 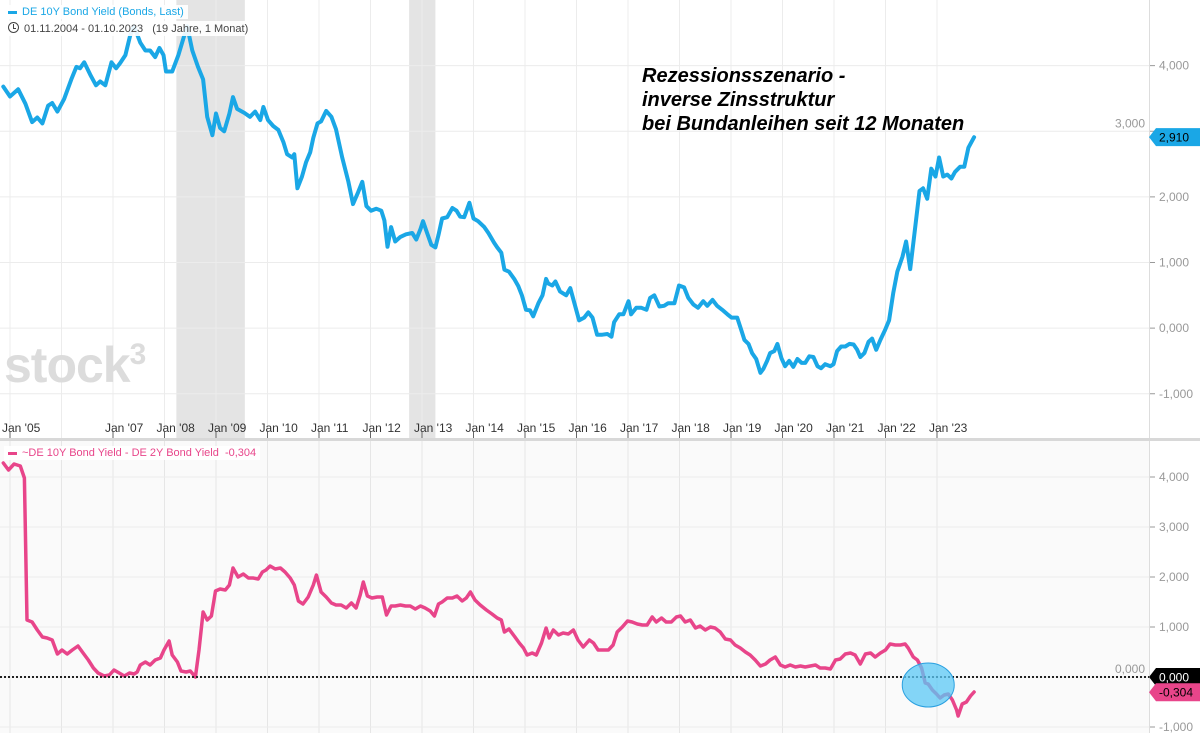 What do you see at coordinates (227, 428) in the screenshot?
I see `x-tick-label: Jan '09` at bounding box center [227, 428].